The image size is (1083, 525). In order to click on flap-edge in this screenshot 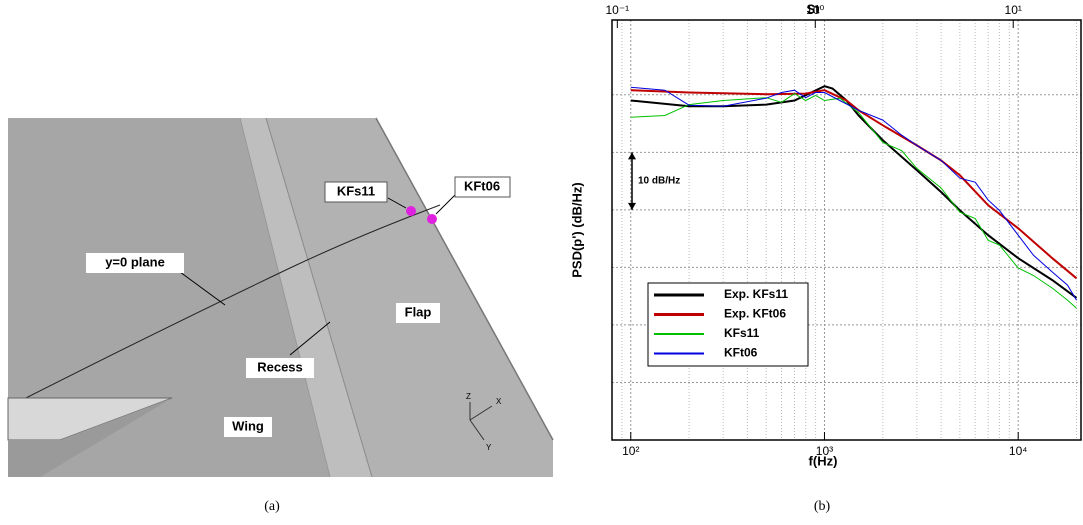, I will do `click(464, 279)`.